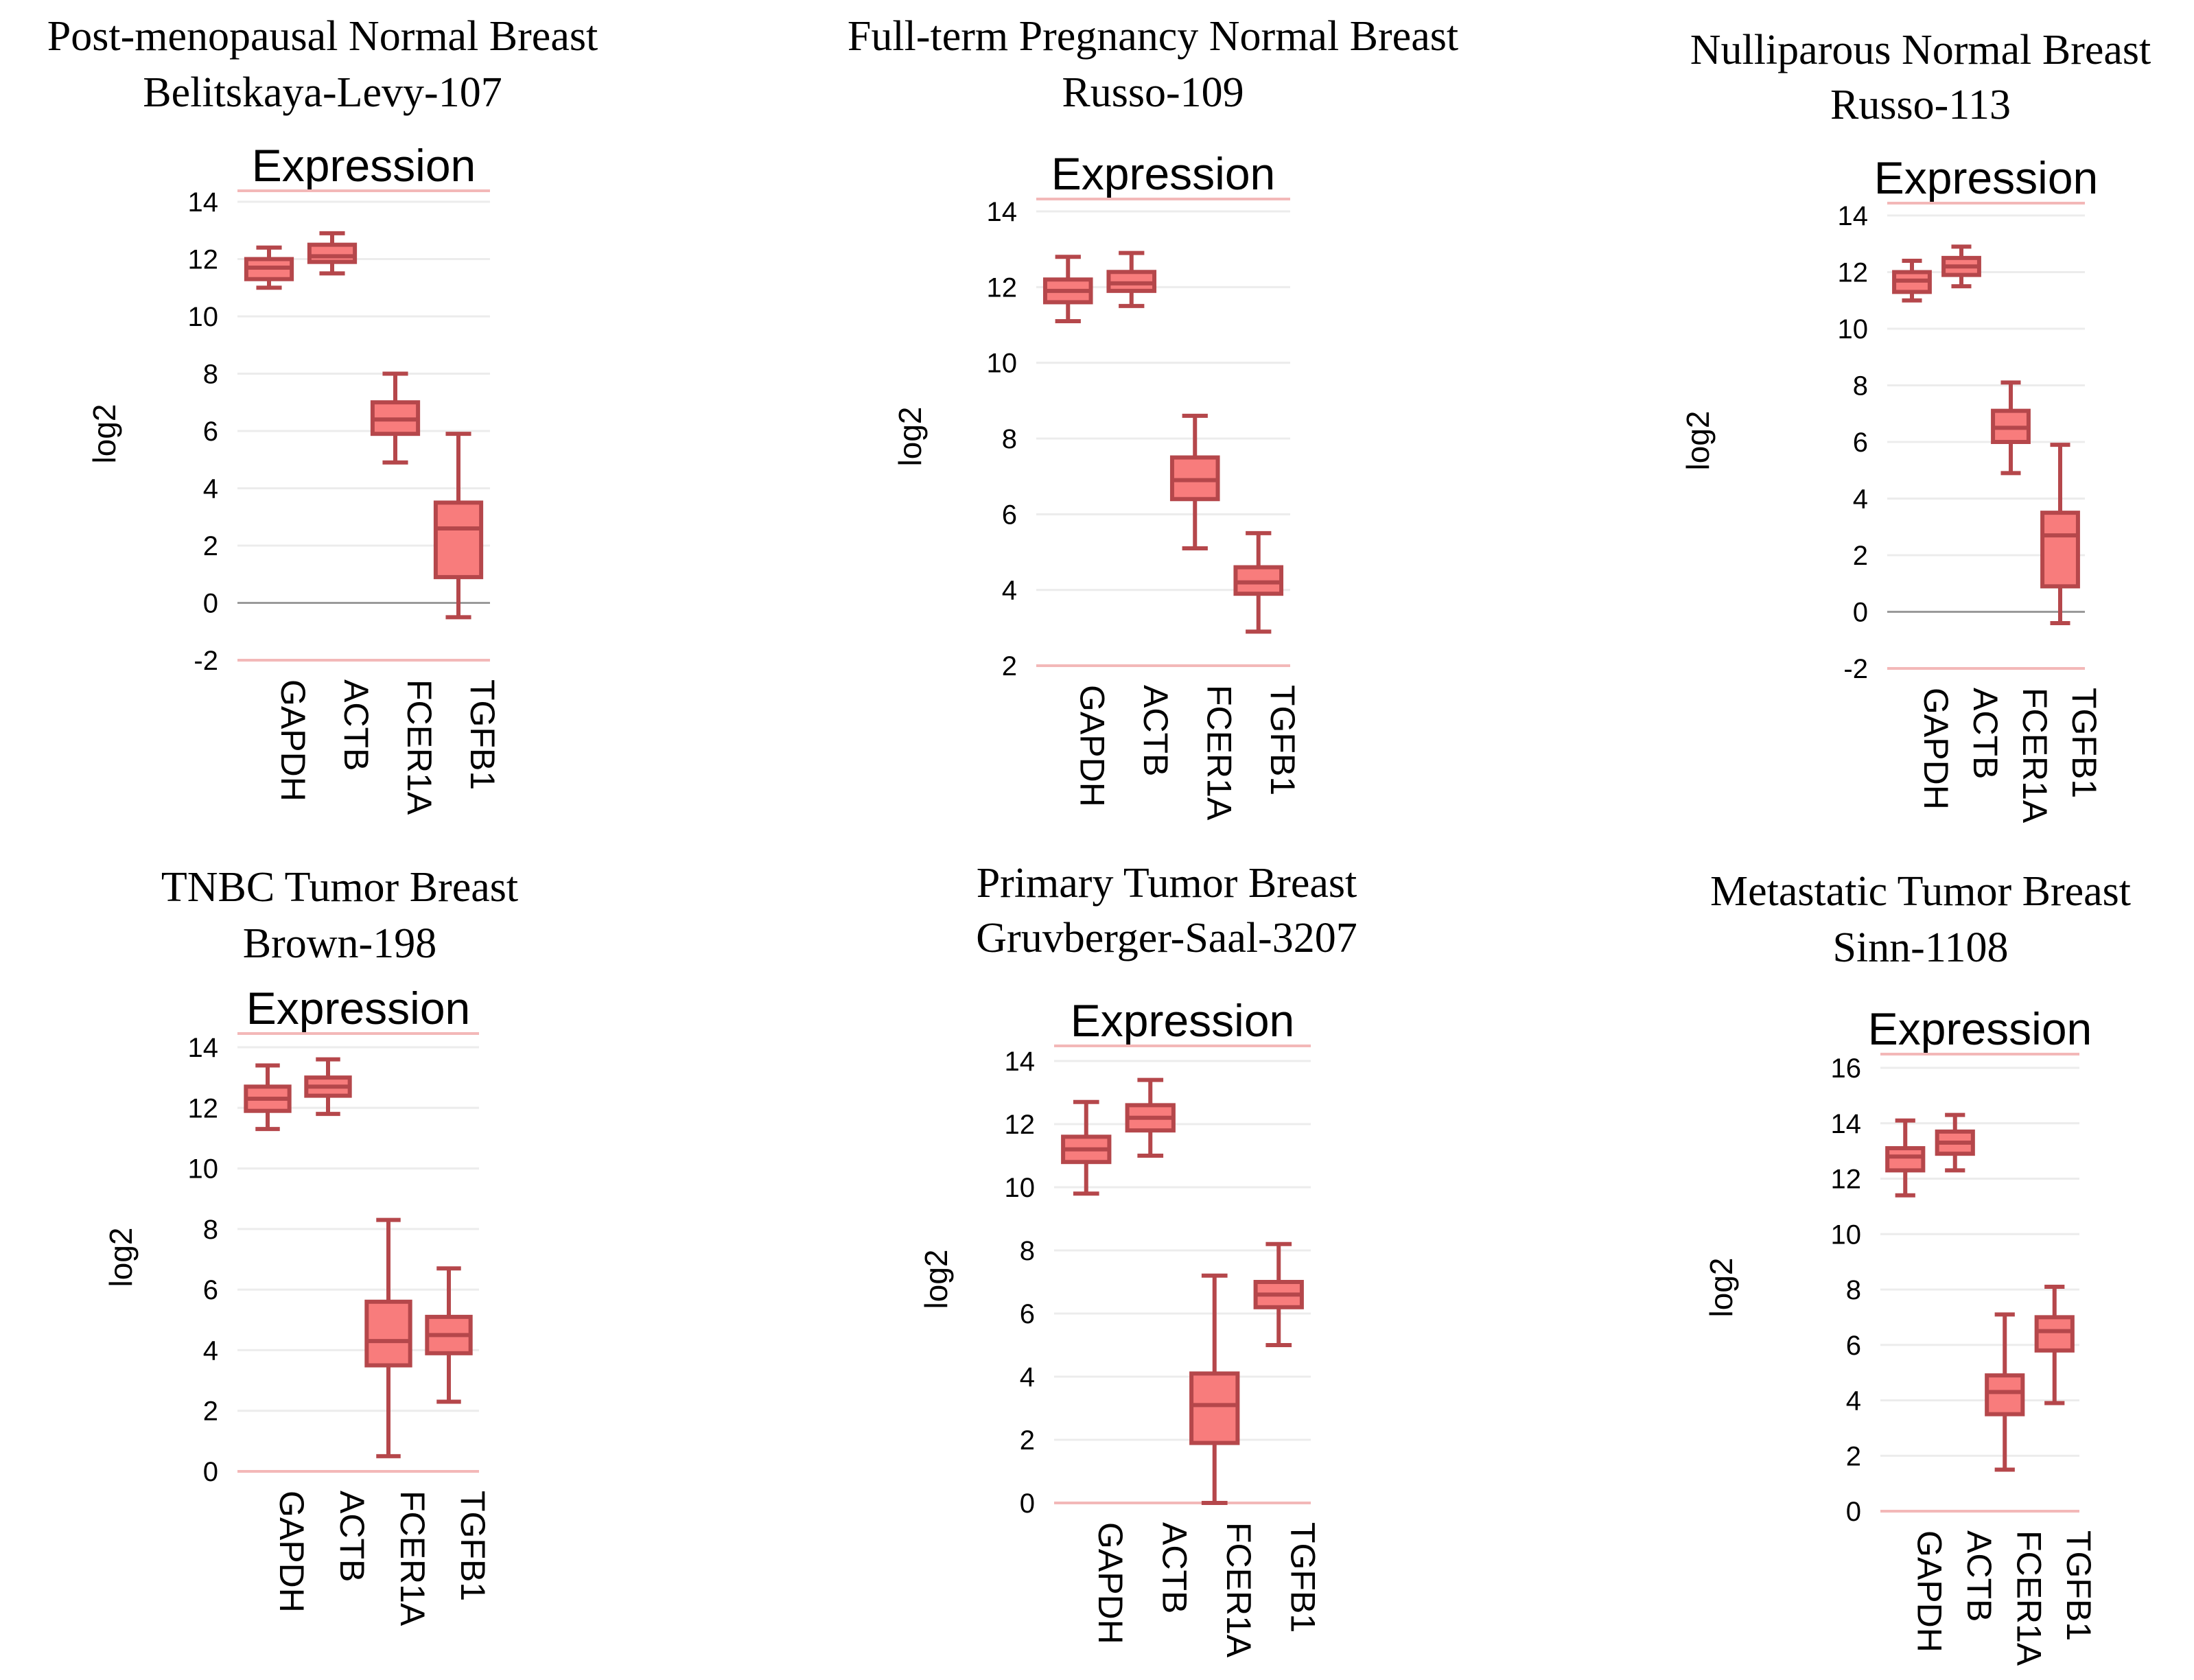  Describe the element at coordinates (340, 887) in the screenshot. I see `panel-title-line1: TNBC Tumor Breast` at that location.